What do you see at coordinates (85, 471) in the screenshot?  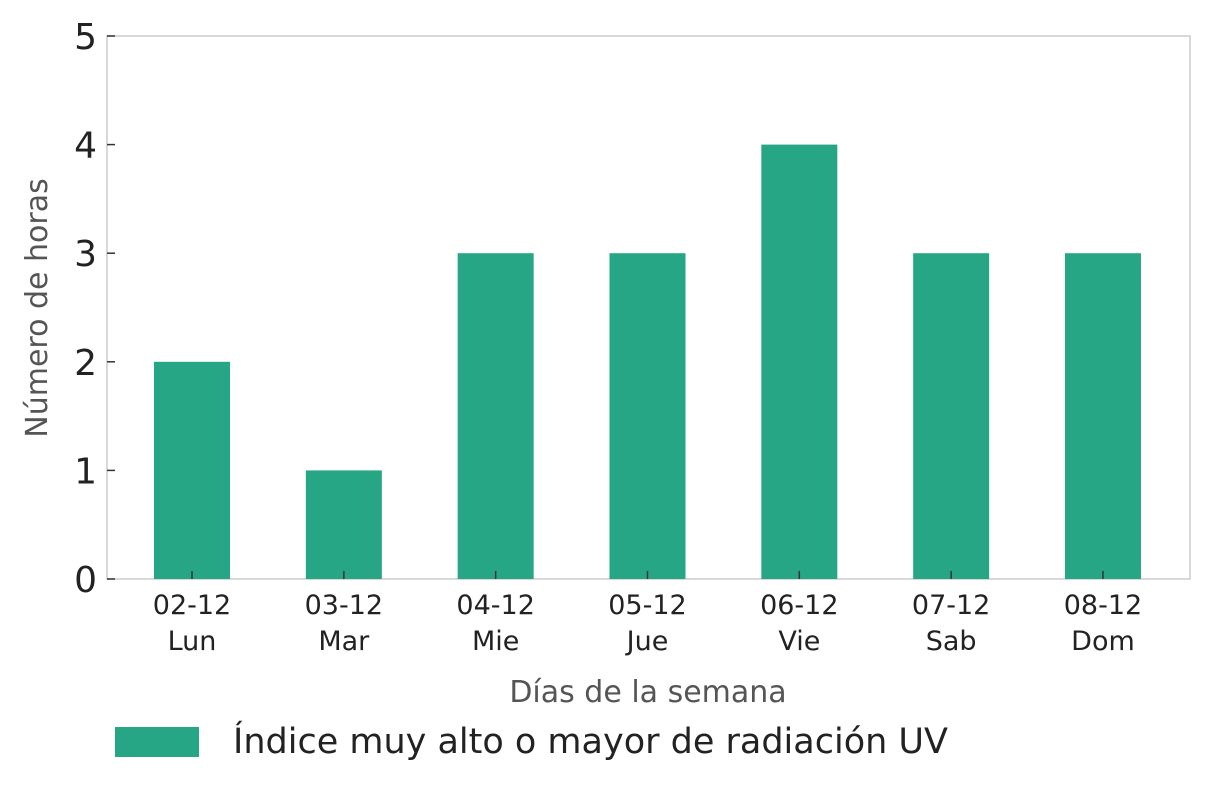 I see `y-tick-label: 1` at bounding box center [85, 471].